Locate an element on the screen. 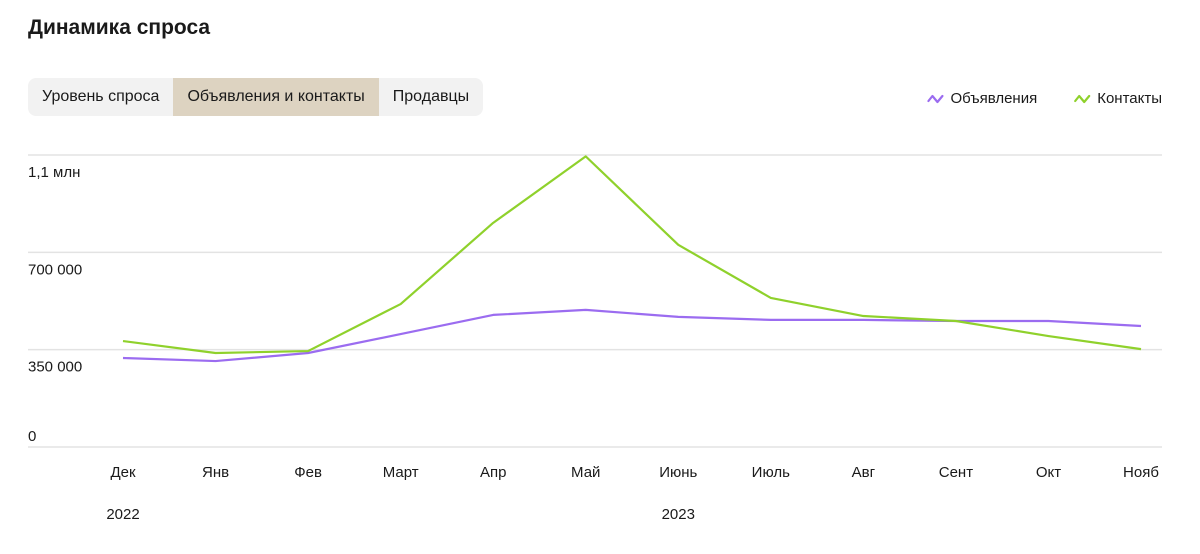 This screenshot has width=1200, height=554. y-tick-label: 700 000 is located at coordinates (55, 269).